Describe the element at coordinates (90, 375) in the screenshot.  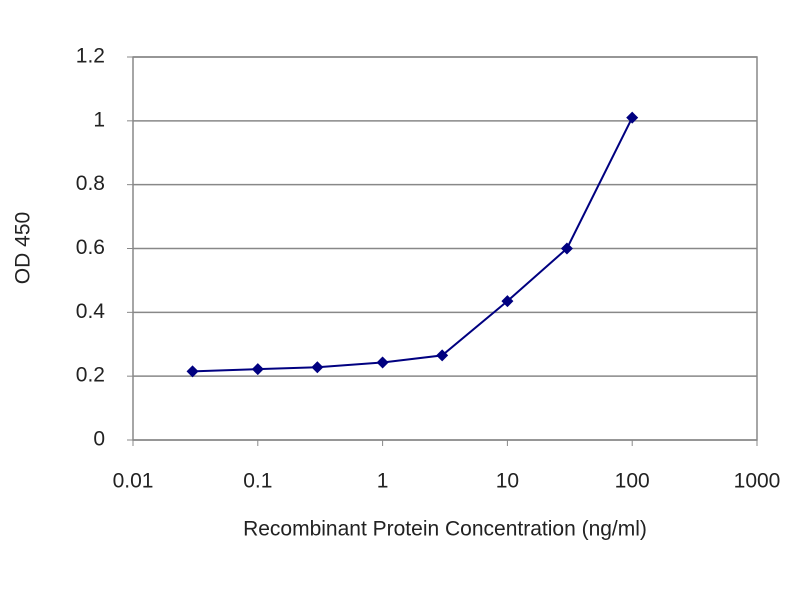
I see `y-tick-label: 0.2` at that location.